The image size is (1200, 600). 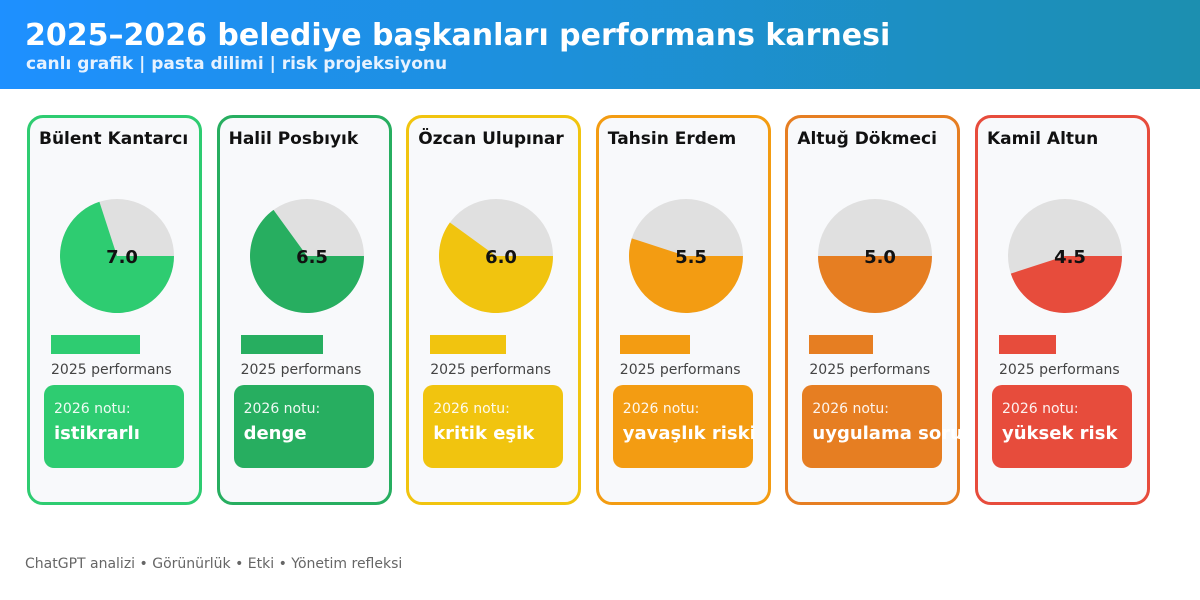 I want to click on mayor-name: Bülent Kantarcı, so click(x=114, y=139).